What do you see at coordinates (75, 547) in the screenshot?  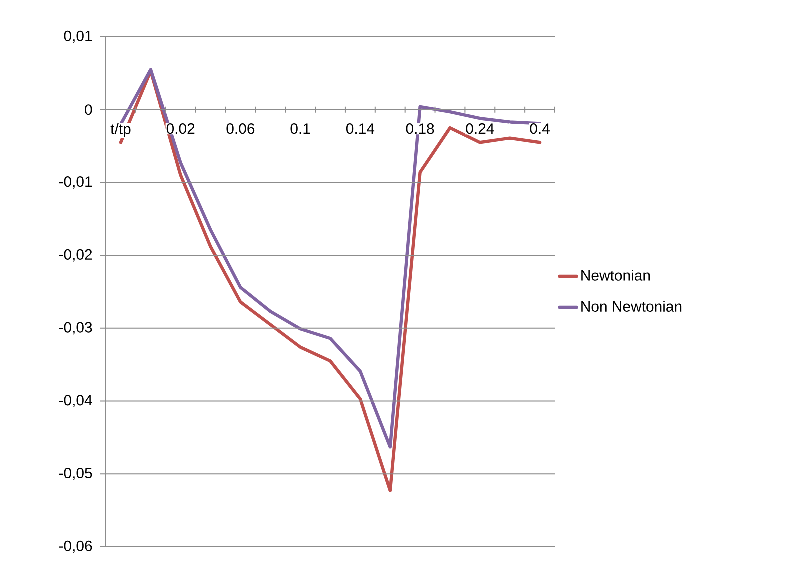 I see `y-tick-label: -0,06` at bounding box center [75, 547].